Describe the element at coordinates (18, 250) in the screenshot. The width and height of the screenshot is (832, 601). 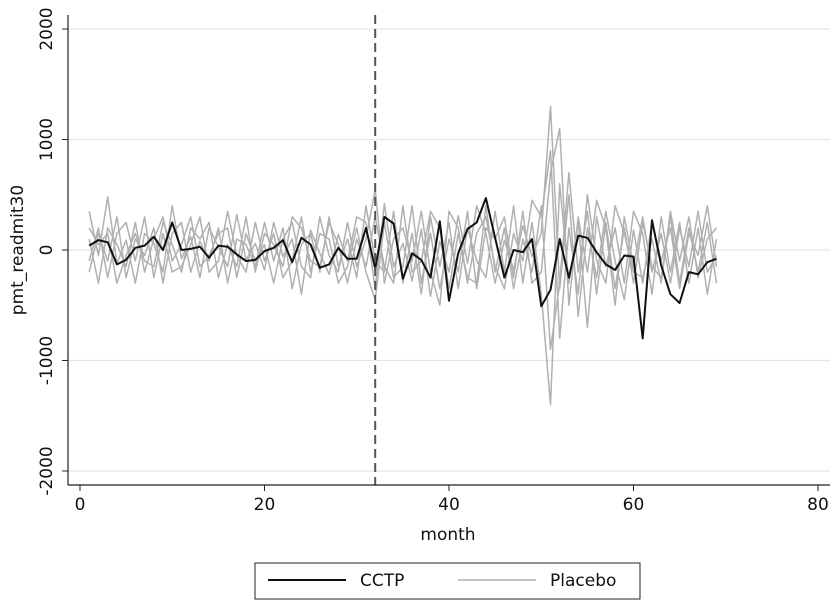
I see `y-axis-label: pmt_readmit30` at that location.